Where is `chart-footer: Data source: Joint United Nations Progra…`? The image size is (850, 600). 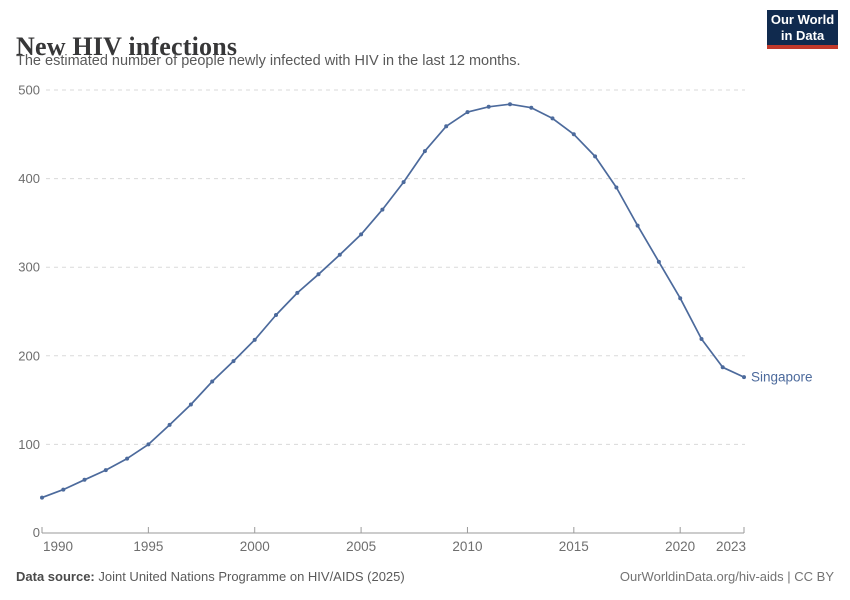 chart-footer: Data source: Joint United Nations Progra… is located at coordinates (425, 576).